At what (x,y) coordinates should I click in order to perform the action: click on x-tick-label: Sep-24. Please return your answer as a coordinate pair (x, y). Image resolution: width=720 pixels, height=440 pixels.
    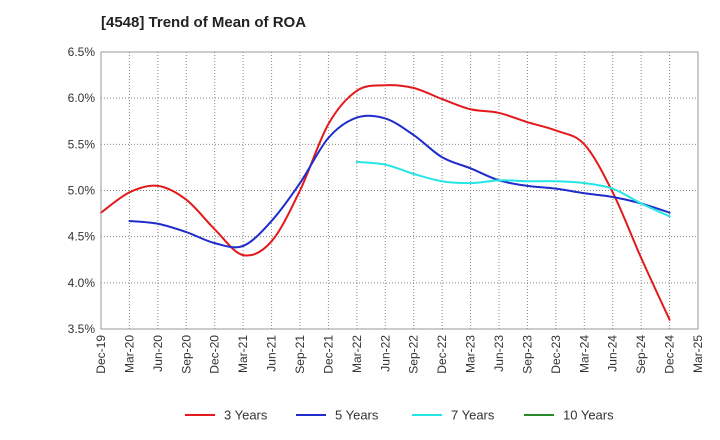
    Looking at the image, I should click on (641, 354).